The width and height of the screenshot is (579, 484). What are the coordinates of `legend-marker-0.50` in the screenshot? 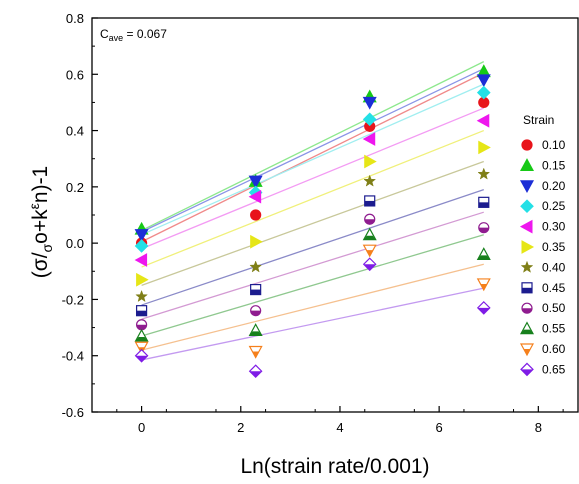 It's located at (527, 308).